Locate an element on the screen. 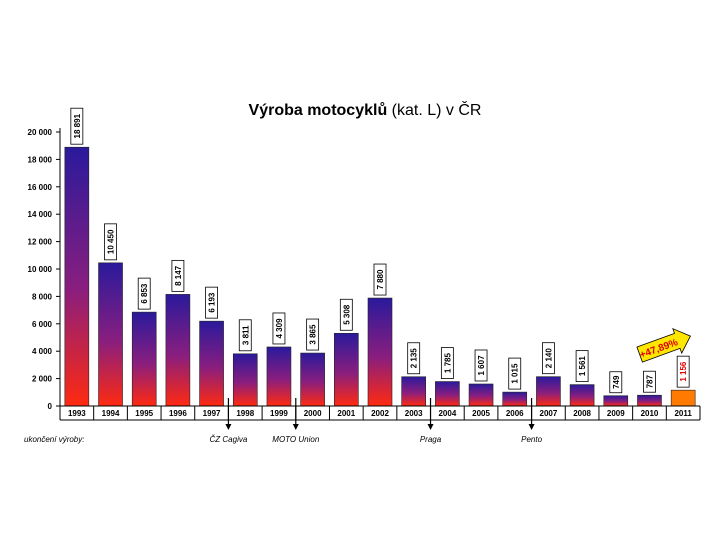  bar-2001 is located at coordinates (346, 369).